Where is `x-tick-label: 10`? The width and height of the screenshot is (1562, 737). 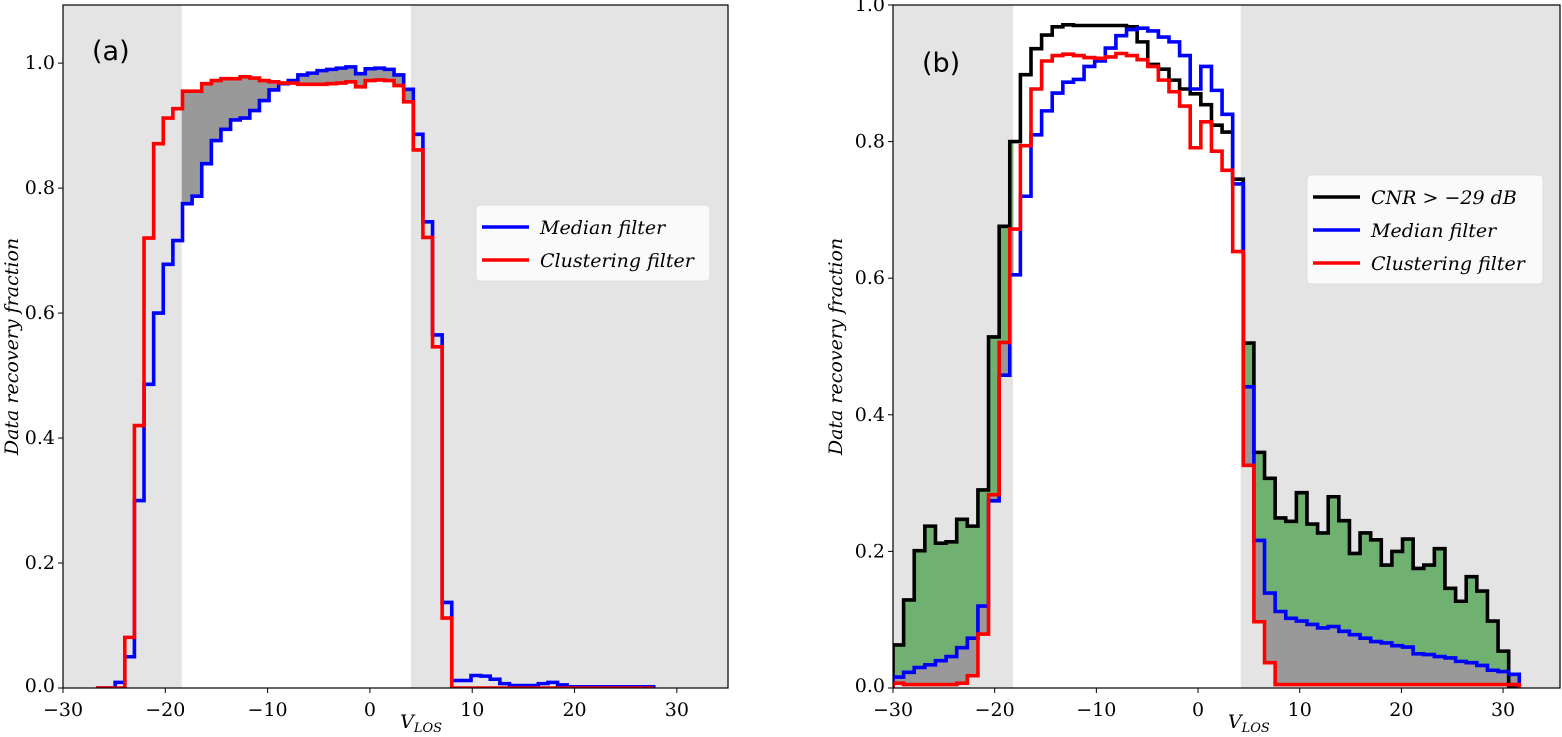 x-tick-label: 10 is located at coordinates (472, 710).